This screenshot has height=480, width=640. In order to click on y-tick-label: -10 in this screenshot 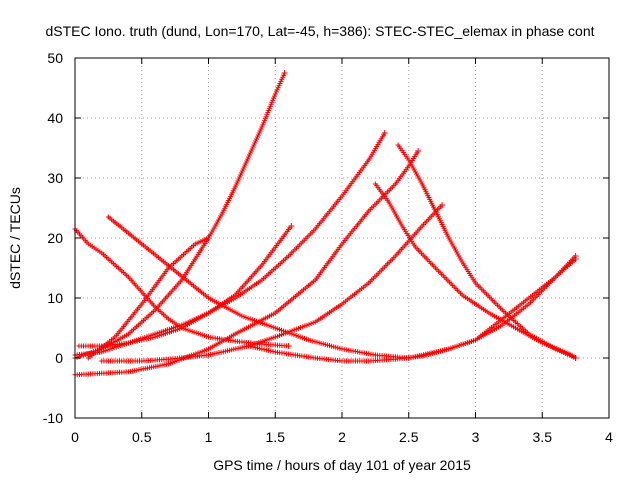, I will do `click(53, 418)`.